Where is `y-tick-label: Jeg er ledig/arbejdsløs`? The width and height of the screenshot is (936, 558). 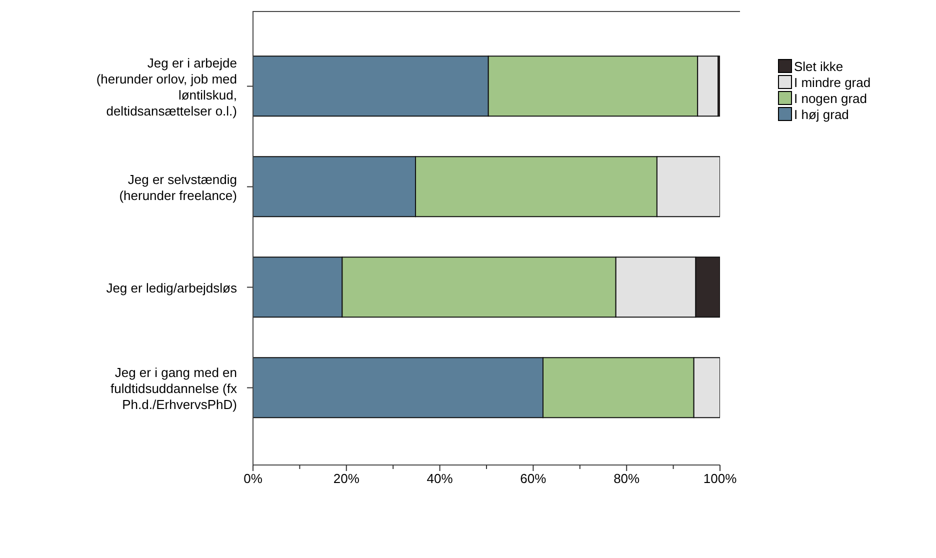 y-tick-label: Jeg er ledig/arbejdsløs is located at coordinates (172, 287).